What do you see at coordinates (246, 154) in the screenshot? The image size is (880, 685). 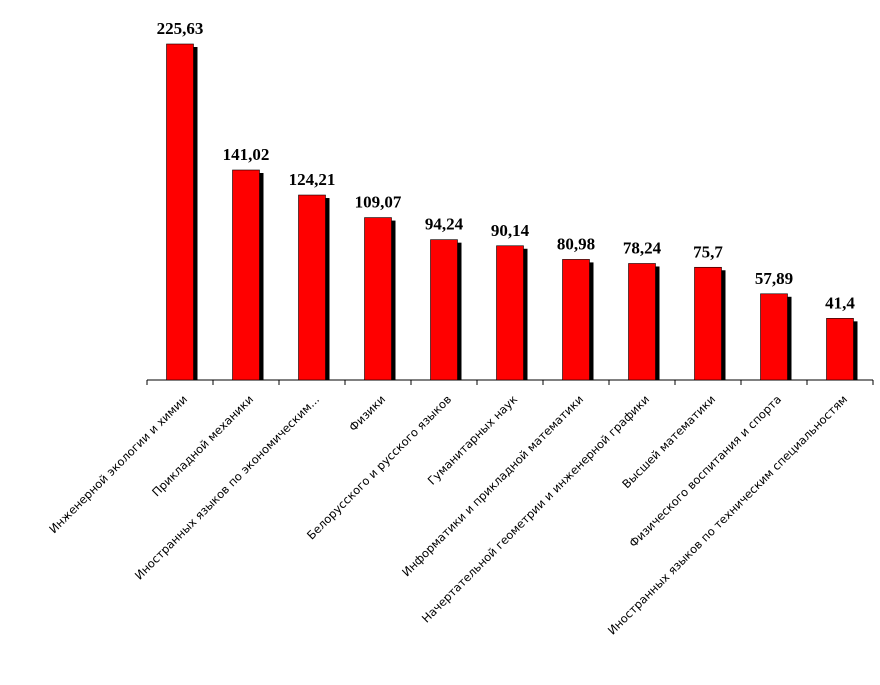 I see `value-label: 141,02` at bounding box center [246, 154].